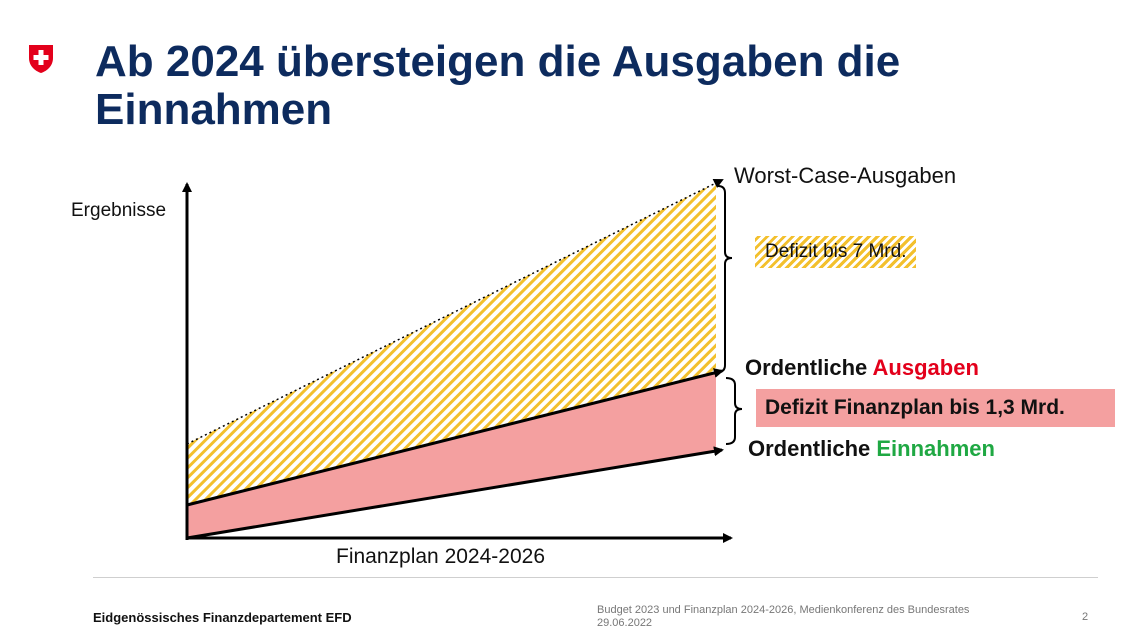  Describe the element at coordinates (809, 367) in the screenshot. I see `ausgaben-prefix: Ordentliche` at that location.